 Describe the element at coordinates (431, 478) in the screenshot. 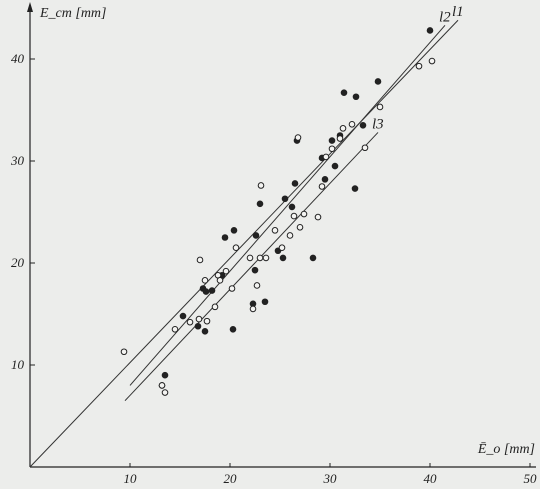

I see `x-tick-label: 40` at that location.